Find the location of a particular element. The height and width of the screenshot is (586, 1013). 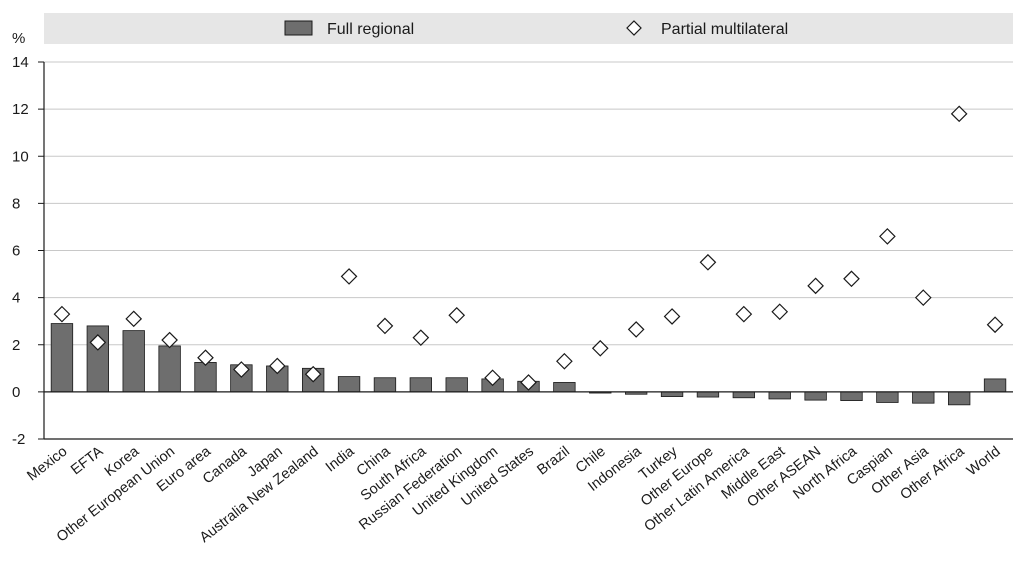

bar-other-africa is located at coordinates (959, 398).